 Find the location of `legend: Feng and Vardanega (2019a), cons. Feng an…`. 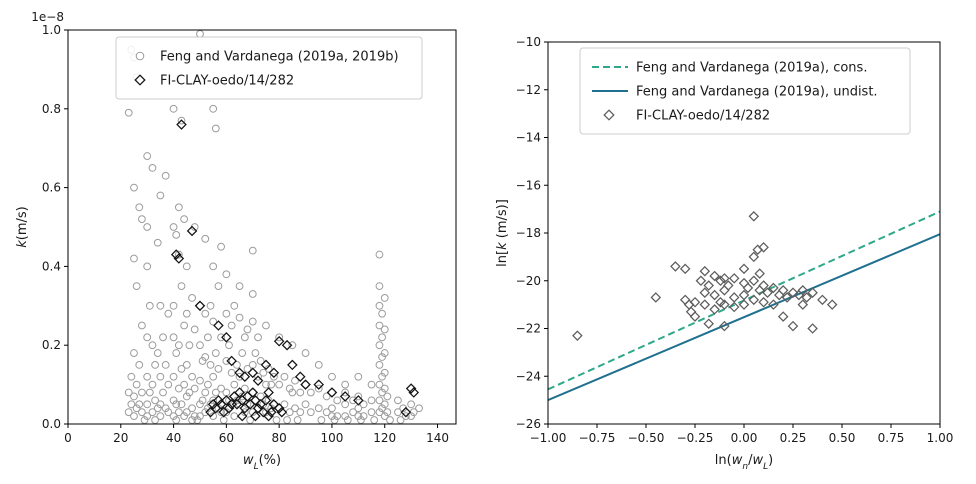

legend: Feng and Vardanega (2019a), cons. Feng an… is located at coordinates (745, 91).